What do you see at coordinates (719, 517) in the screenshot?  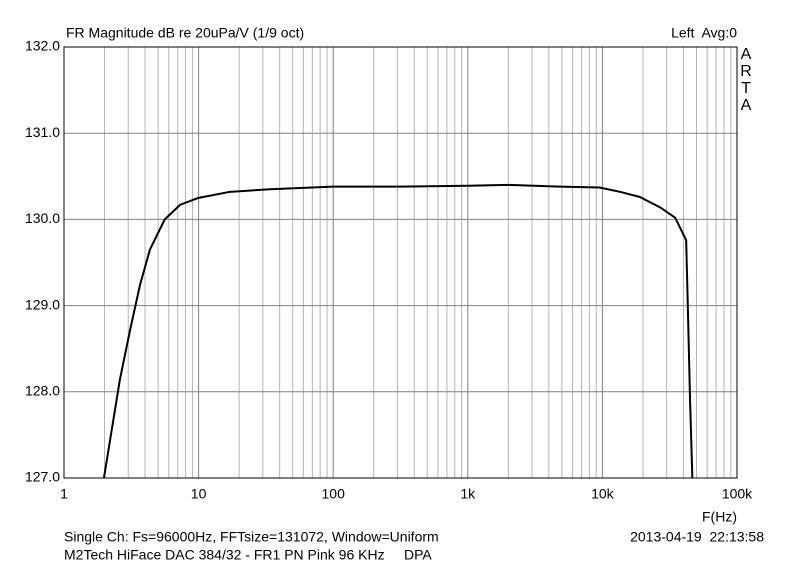 I see `x-axis-label: F(Hz)` at bounding box center [719, 517].